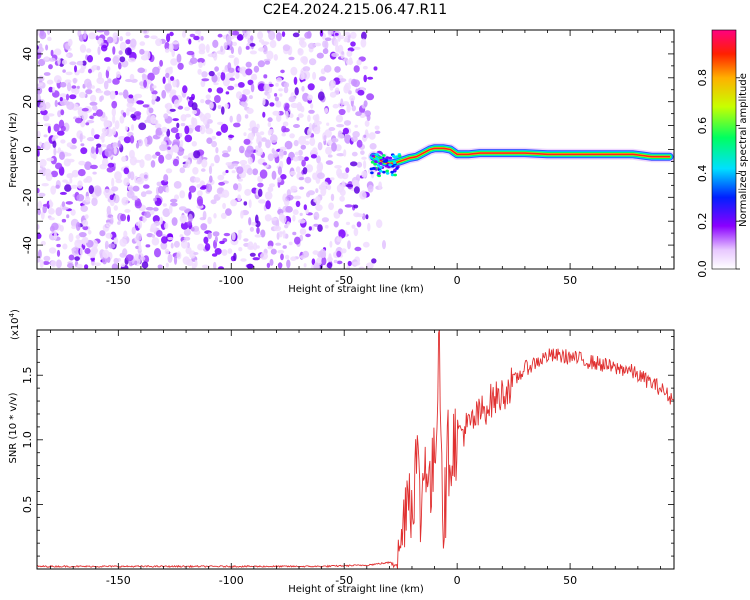 This screenshot has width=750, height=600. What do you see at coordinates (702, 126) in the screenshot?
I see `colorbar-tick-label: 0.6` at bounding box center [702, 126].